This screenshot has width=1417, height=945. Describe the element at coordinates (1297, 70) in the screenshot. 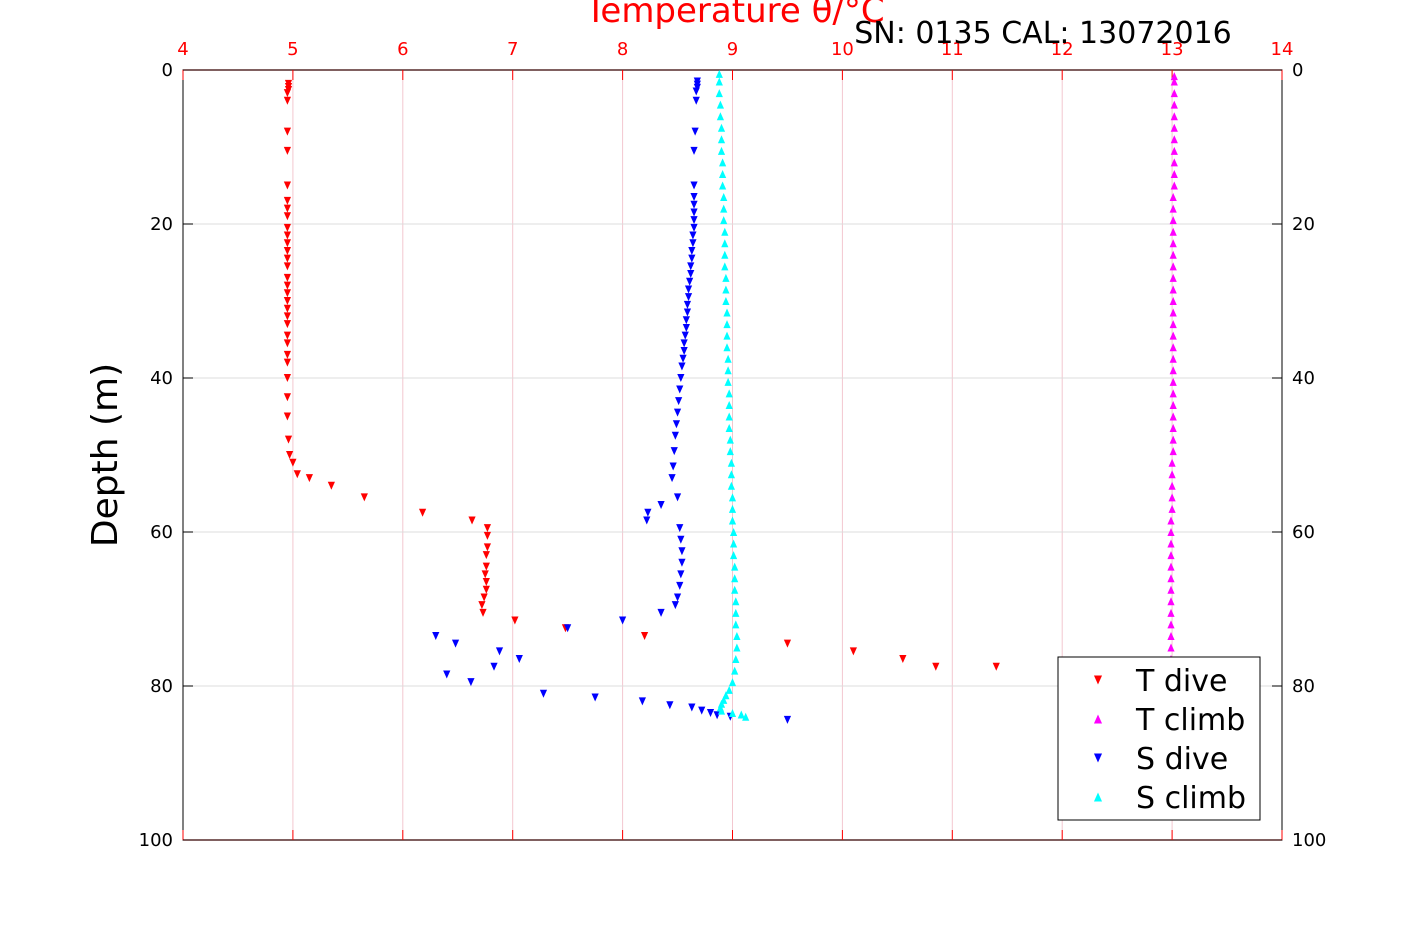

I see `y-tick-label-right: 0` at that location.